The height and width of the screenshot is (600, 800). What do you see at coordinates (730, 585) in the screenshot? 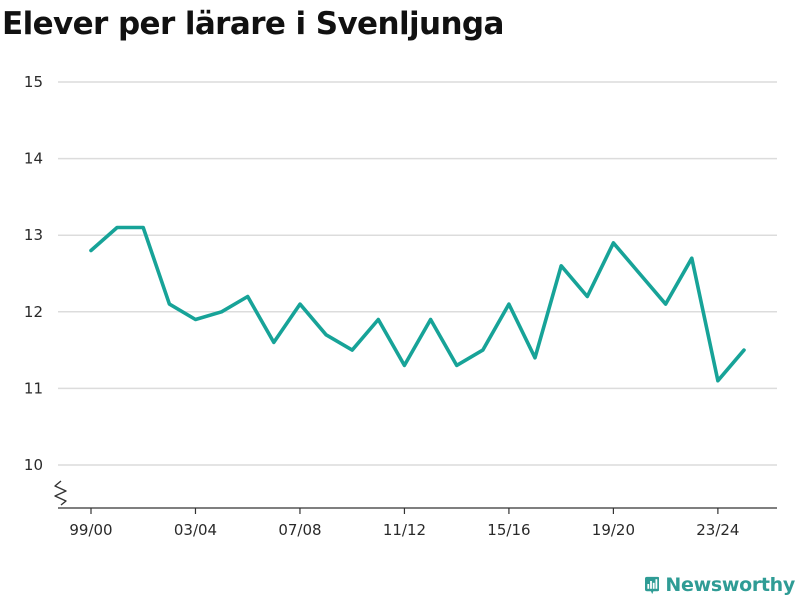
I see `brand-name: Newsworthy` at bounding box center [730, 585].